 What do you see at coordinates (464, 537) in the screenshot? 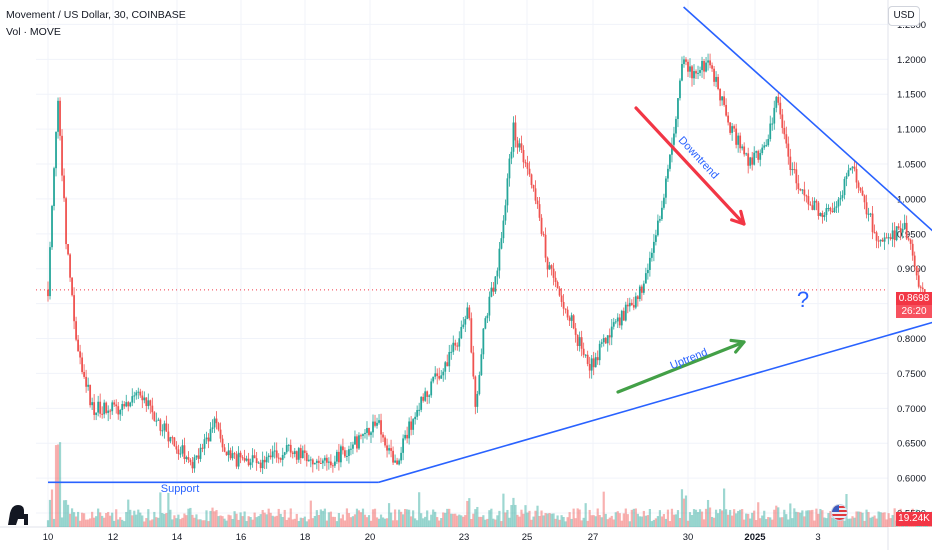
I see `x-tick-label: 23` at bounding box center [464, 537].